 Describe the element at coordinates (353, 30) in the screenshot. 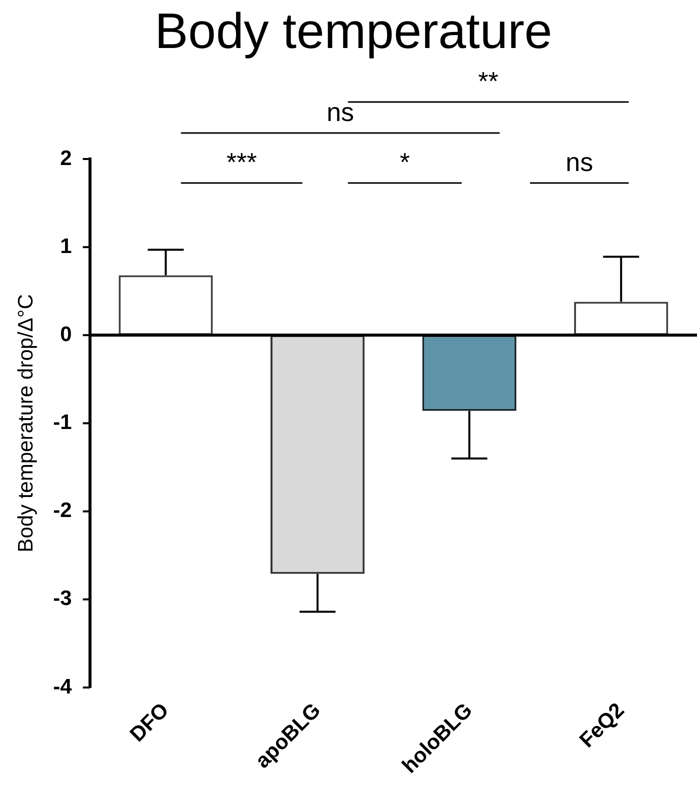

I see `chart-title: Body temperature` at that location.